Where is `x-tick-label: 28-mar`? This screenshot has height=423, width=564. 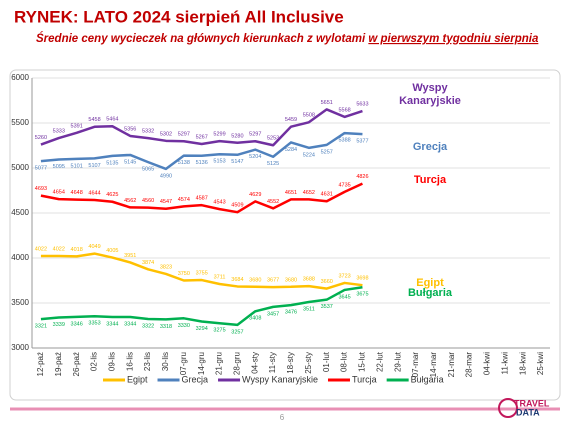
x-tick-label: 28-mar is located at coordinates (469, 365).